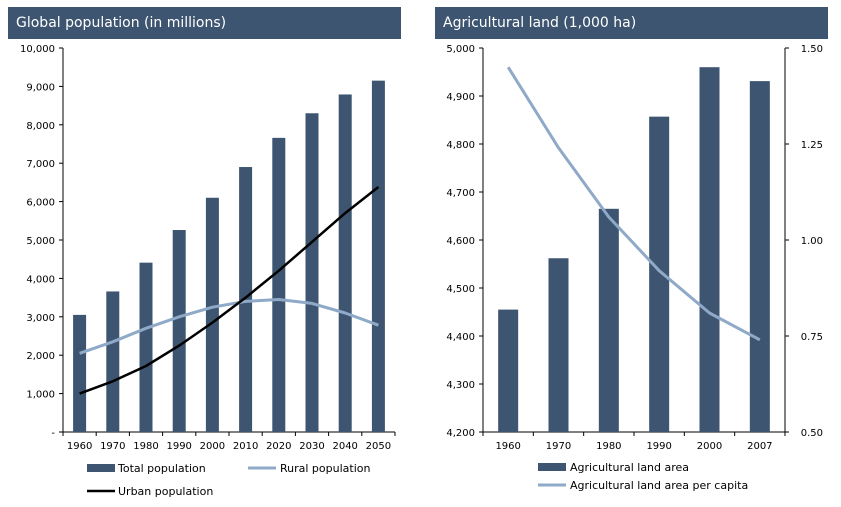  Describe the element at coordinates (460, 97) in the screenshot. I see `agri-y-tick-label: 4,900` at that location.